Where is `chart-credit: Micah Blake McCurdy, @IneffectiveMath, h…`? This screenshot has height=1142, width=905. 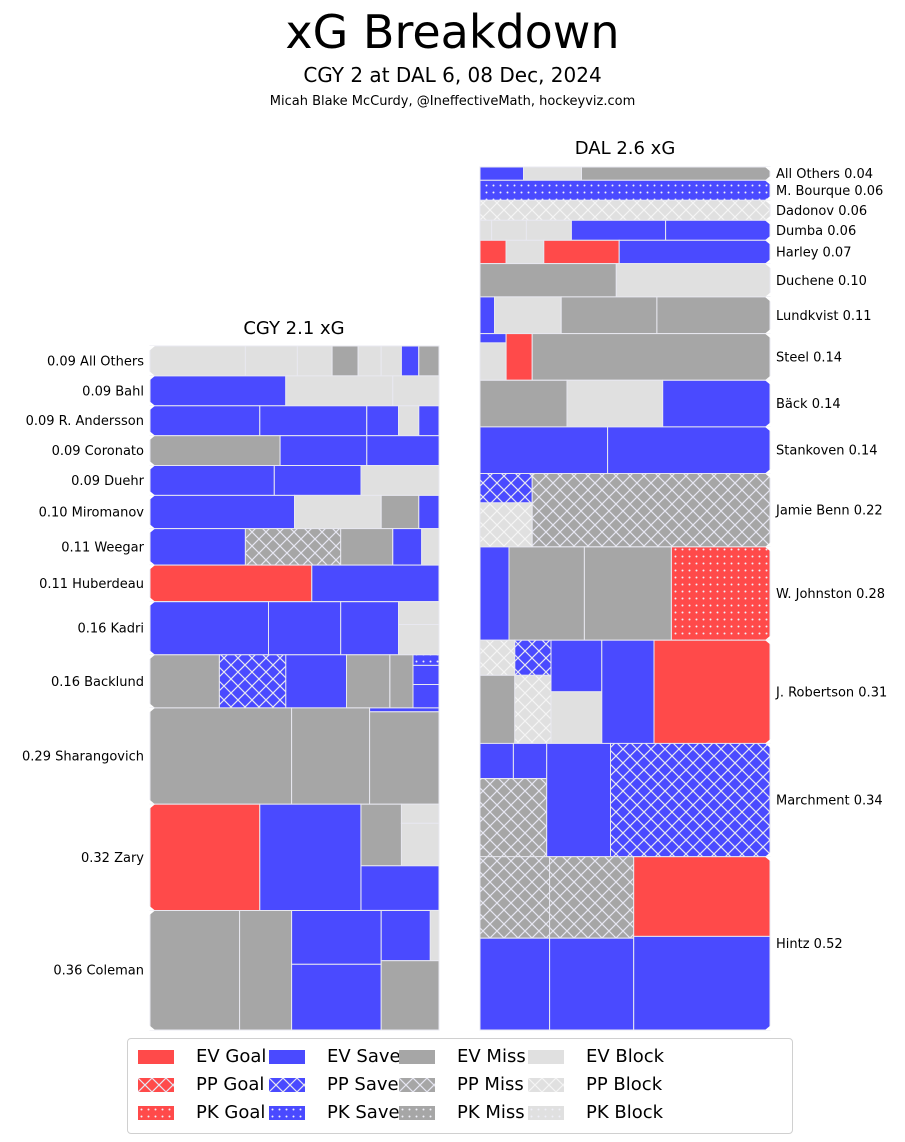
chart-credit: Micah Blake McCurdy, @IneffectiveMath, h… is located at coordinates (452, 101).